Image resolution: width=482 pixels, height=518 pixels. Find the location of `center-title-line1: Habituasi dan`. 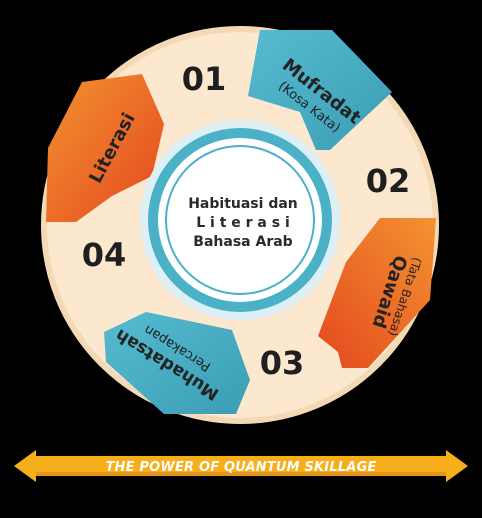

center-title-line1: Habituasi dan is located at coordinates (243, 204).